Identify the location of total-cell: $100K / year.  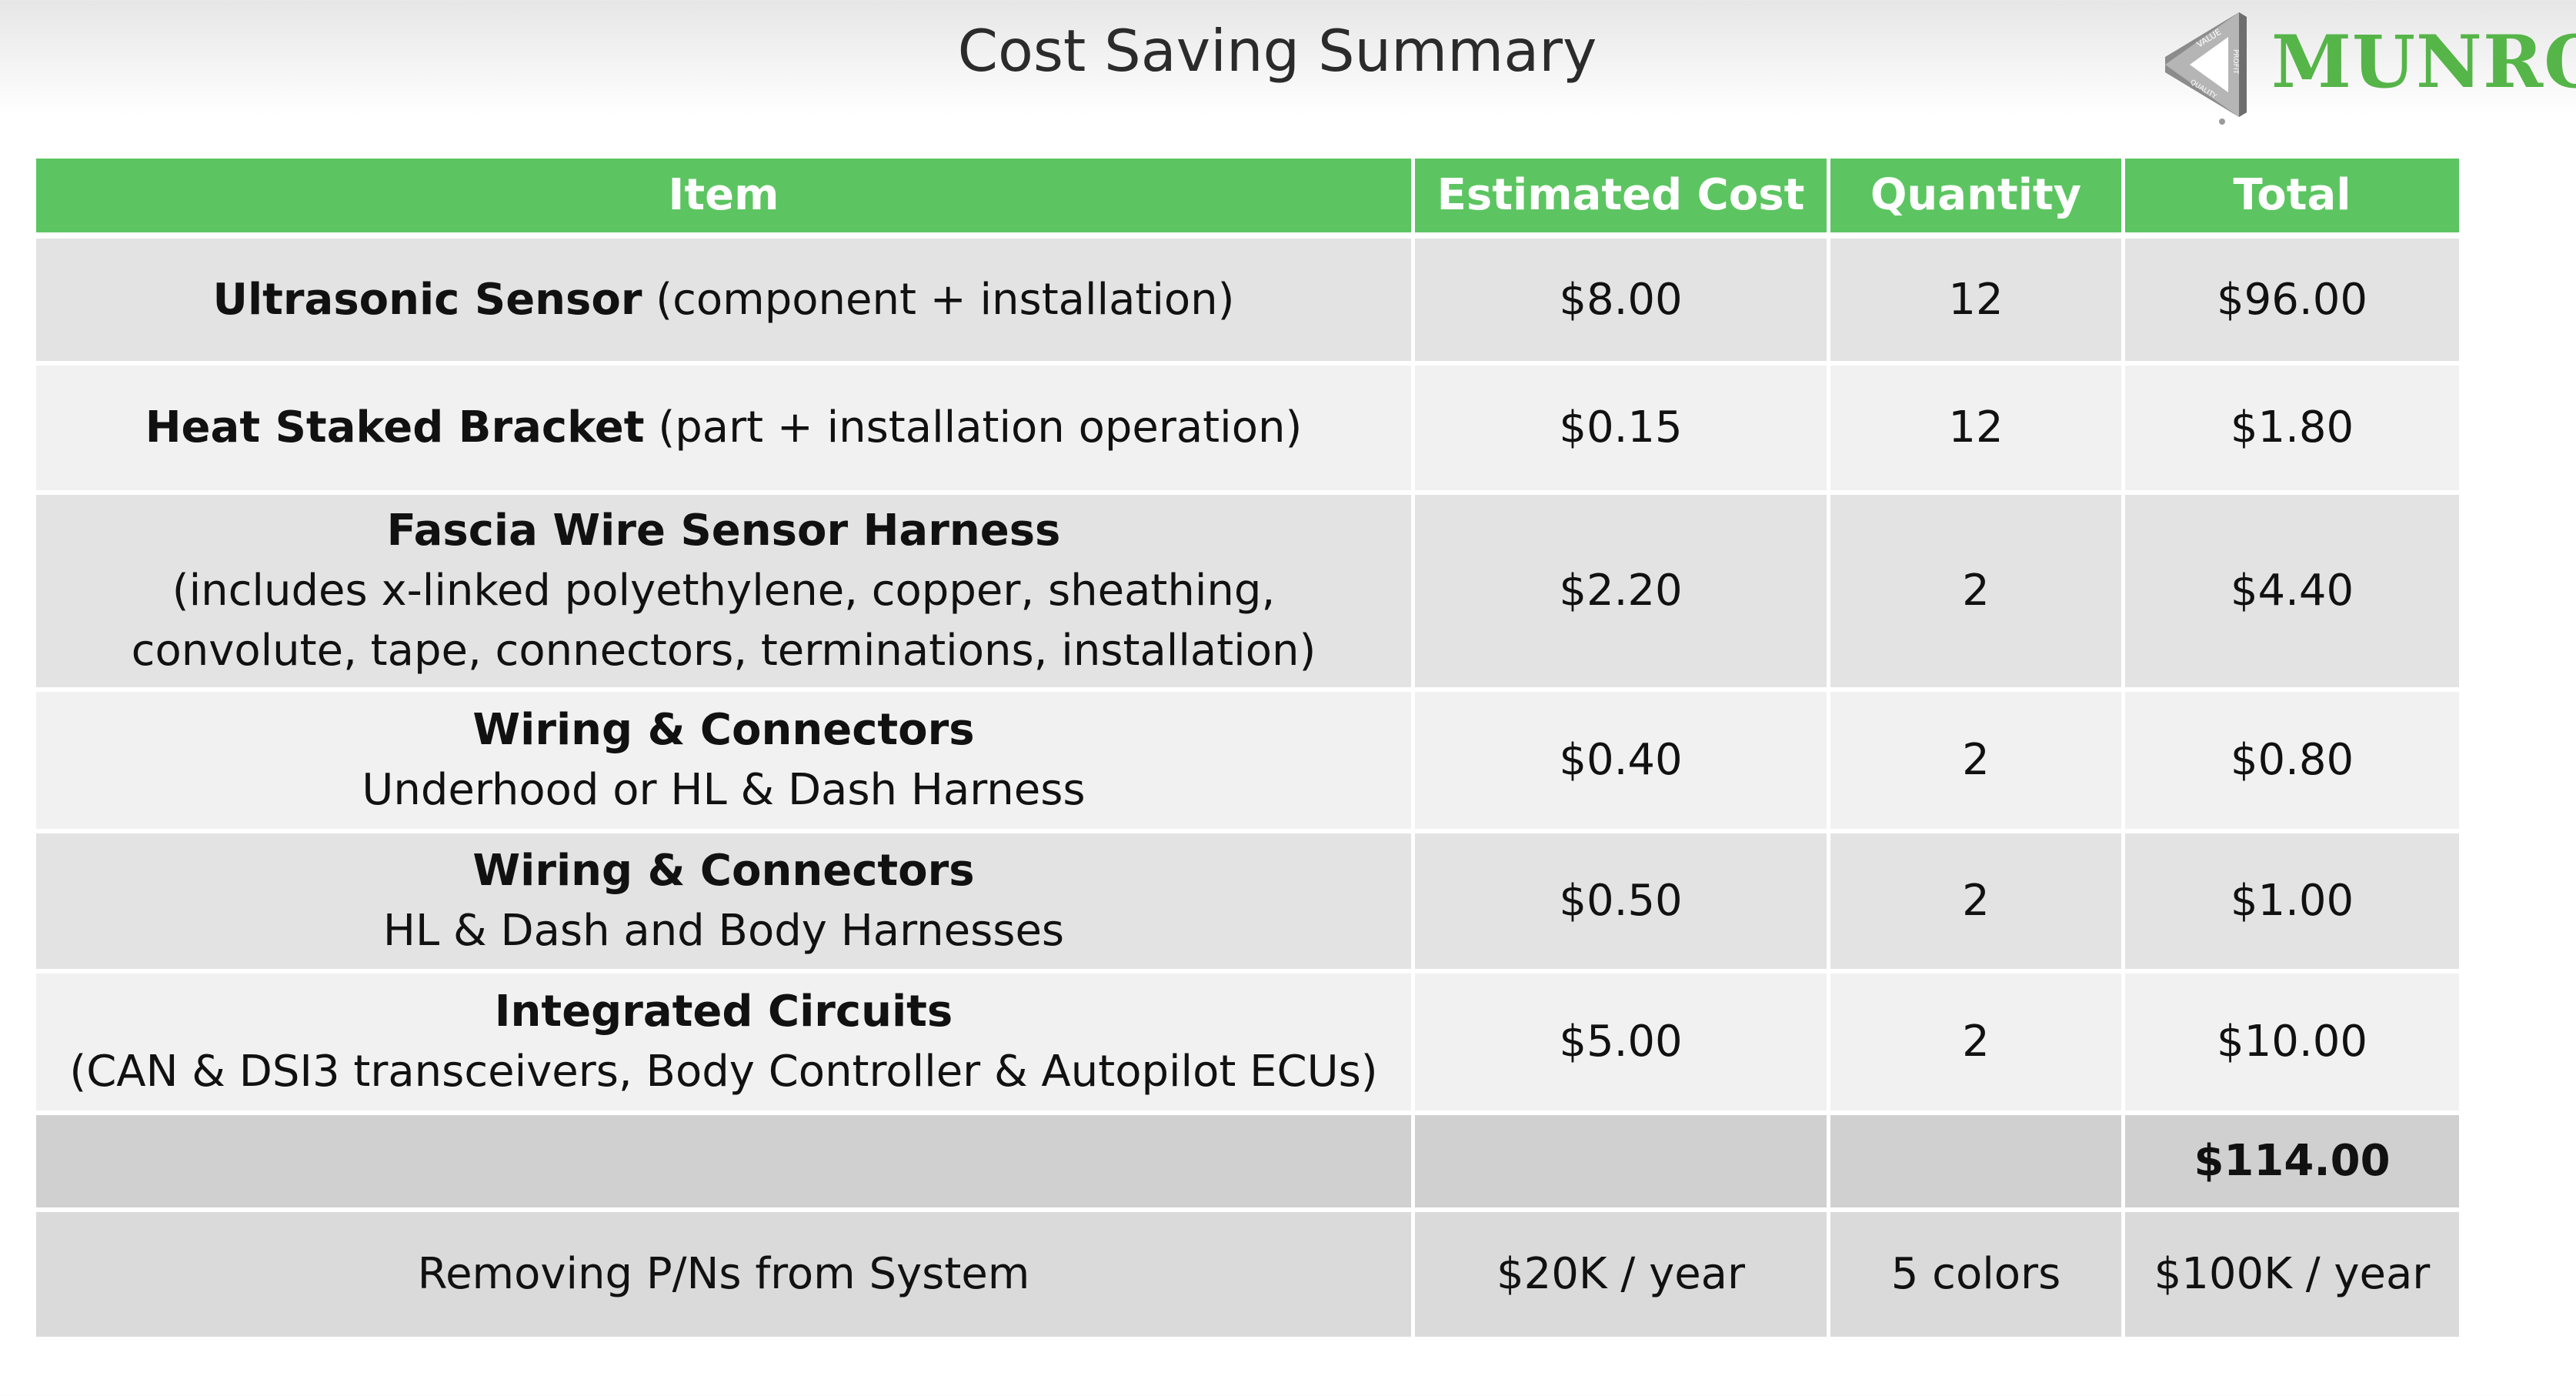
(2292, 1275).